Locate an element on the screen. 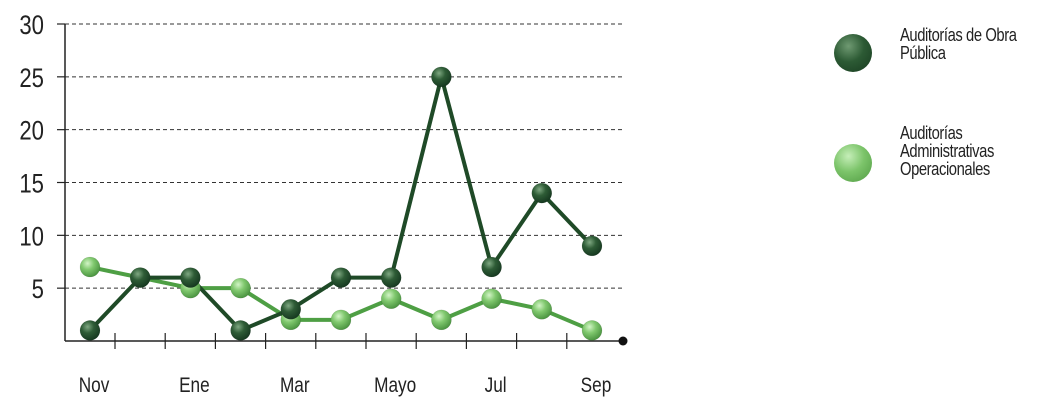  legend-item-obra-publica: Auditorías de Obra Pública is located at coordinates (940, 66).